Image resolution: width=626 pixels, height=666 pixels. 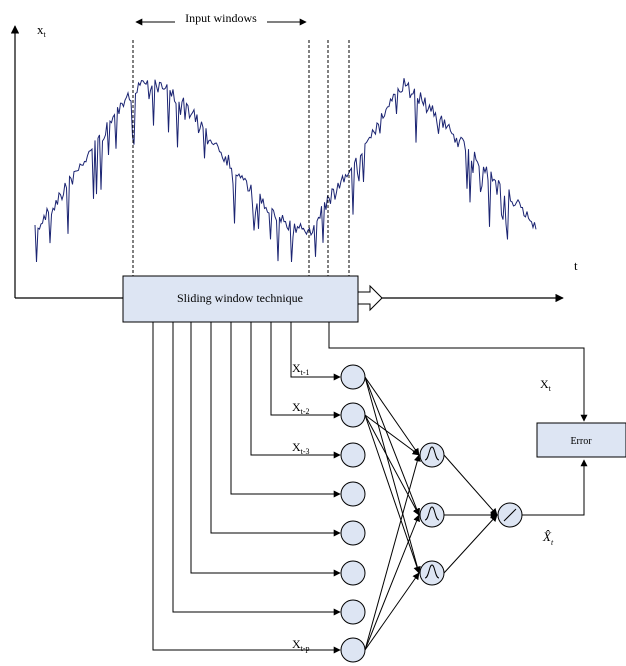 What do you see at coordinates (301, 369) in the screenshot?
I see `input-label-t-1: Xt-1` at bounding box center [301, 369].